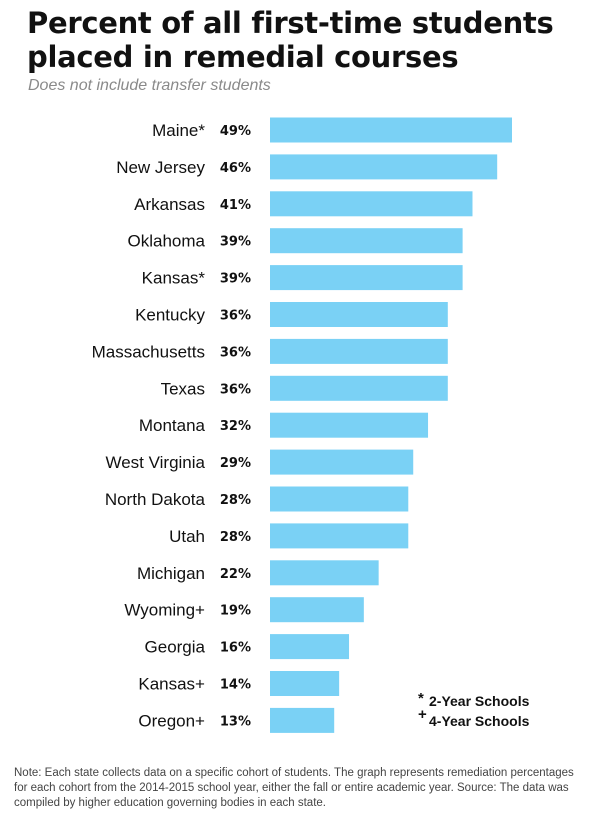  What do you see at coordinates (422, 714) in the screenshot?
I see `legend-symbol-plus: +` at bounding box center [422, 714].